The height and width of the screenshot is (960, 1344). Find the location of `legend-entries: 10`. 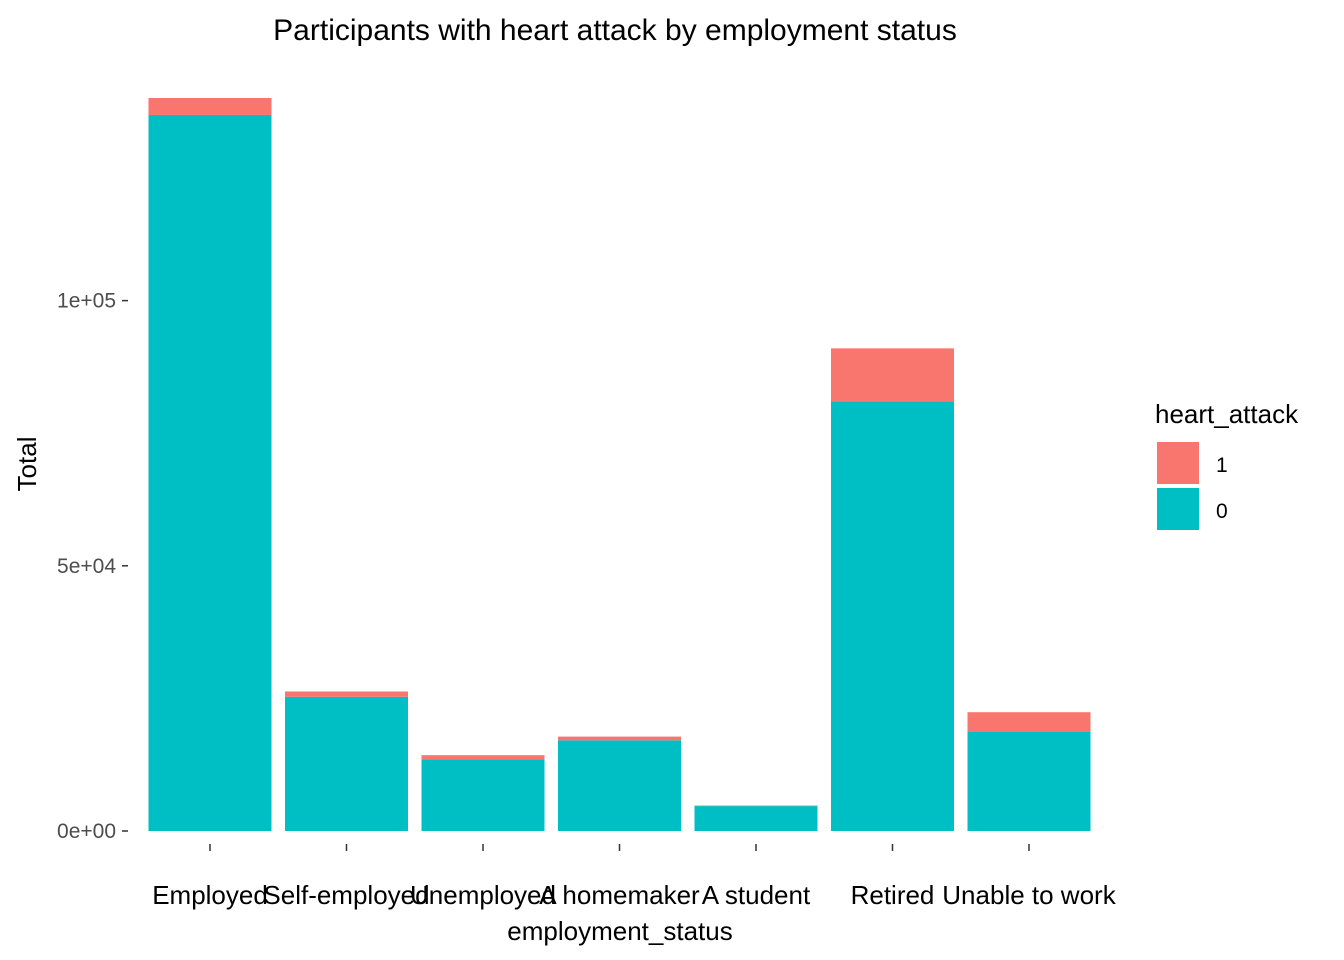

legend-entries: 10 is located at coordinates (1192, 486).